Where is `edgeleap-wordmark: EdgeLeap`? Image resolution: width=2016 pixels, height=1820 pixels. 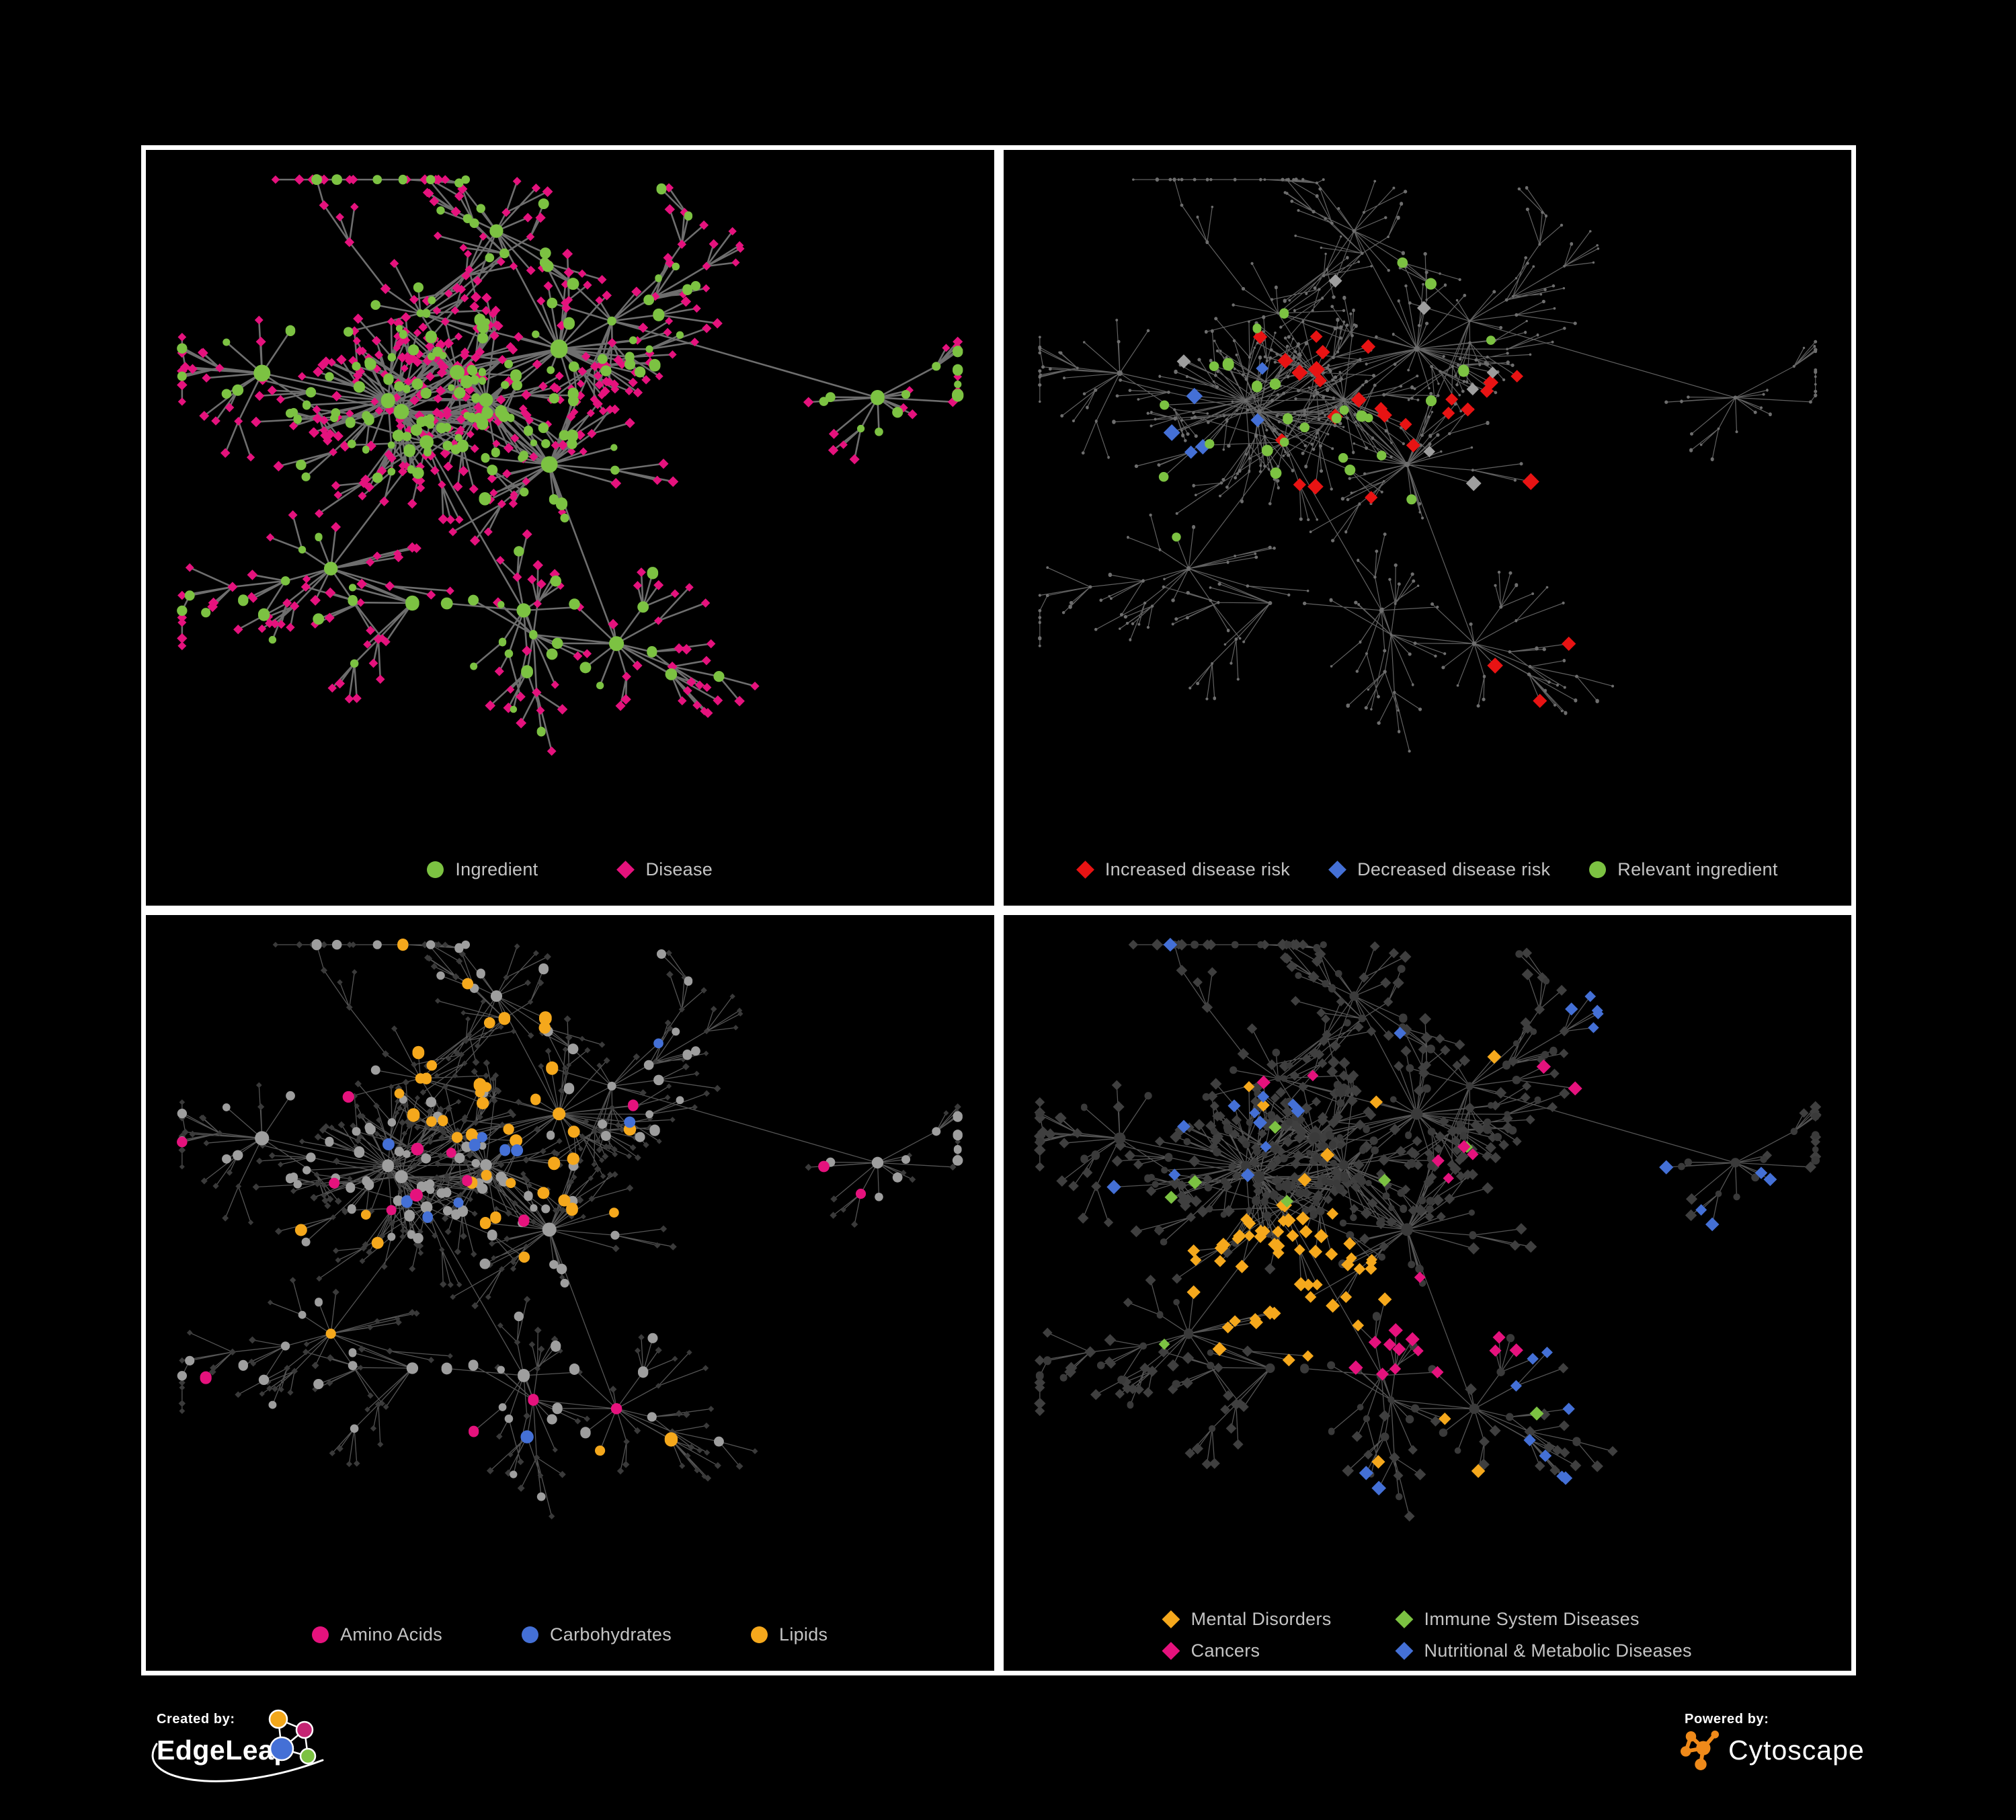
edgeleap-wordmark: EdgeLeap is located at coordinates (224, 1750).